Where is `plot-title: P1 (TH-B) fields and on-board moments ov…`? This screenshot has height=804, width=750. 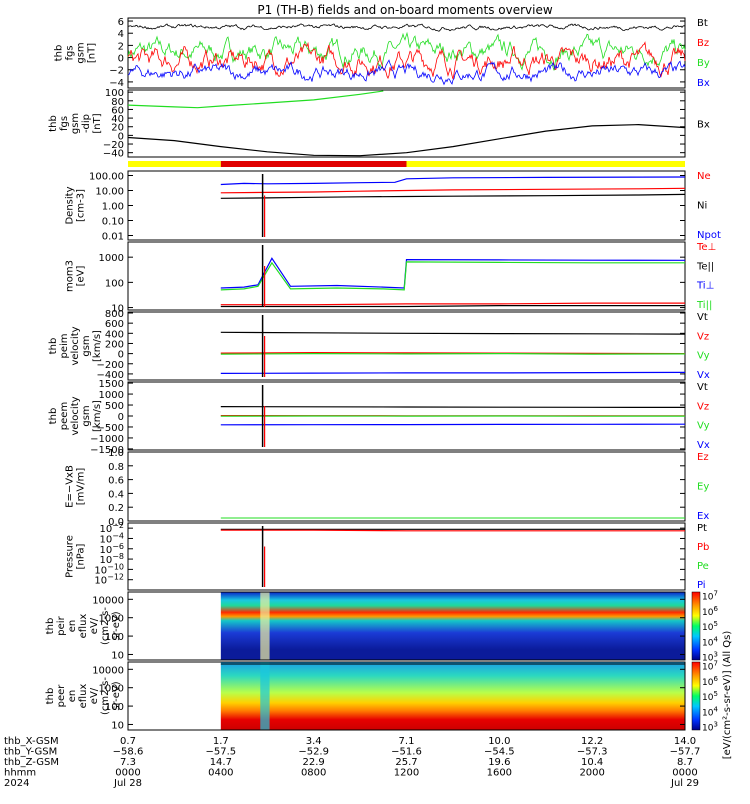 plot-title: P1 (TH-B) fields and on-board moments ov… is located at coordinates (405, 10).